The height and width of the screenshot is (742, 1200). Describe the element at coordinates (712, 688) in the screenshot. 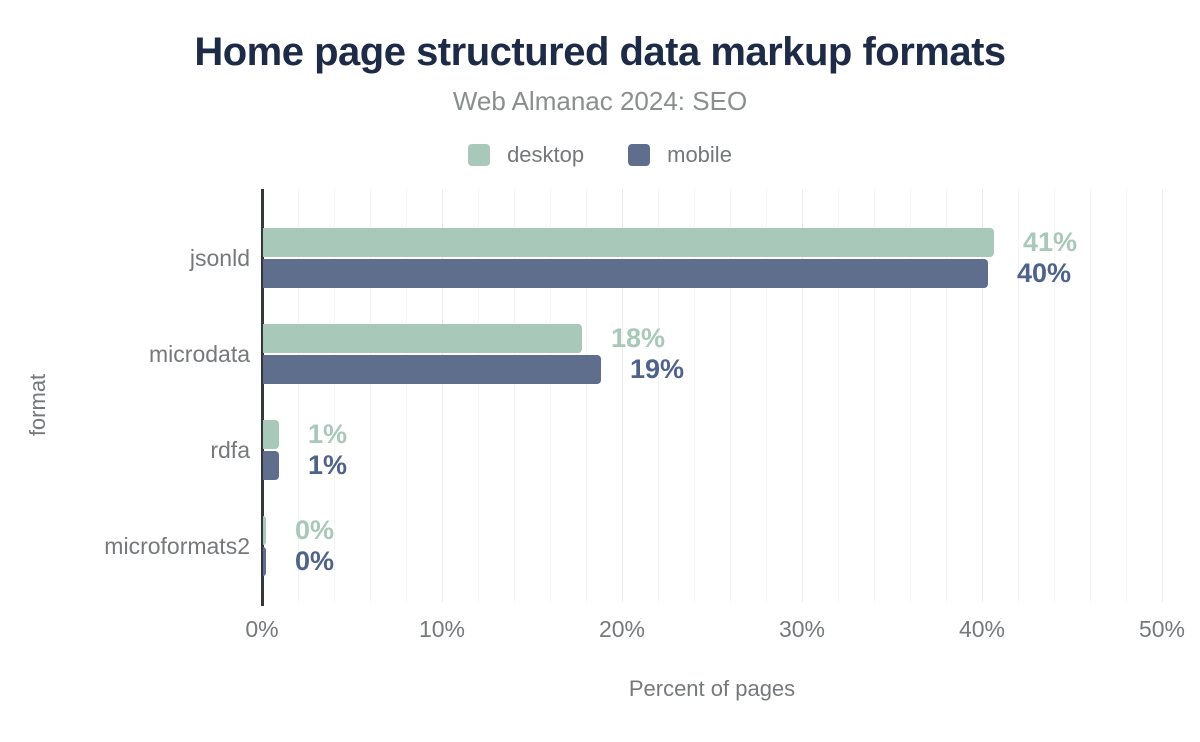

I see `x-axis-title: Percent of pages` at that location.